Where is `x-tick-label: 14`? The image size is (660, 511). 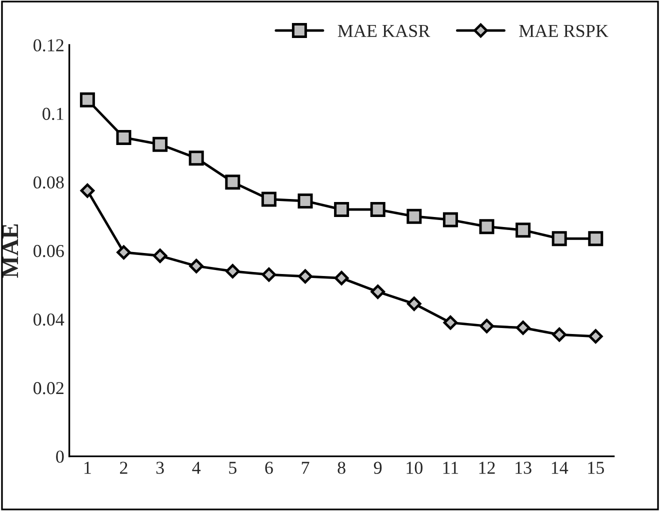
x-tick-label: 14 is located at coordinates (560, 468).